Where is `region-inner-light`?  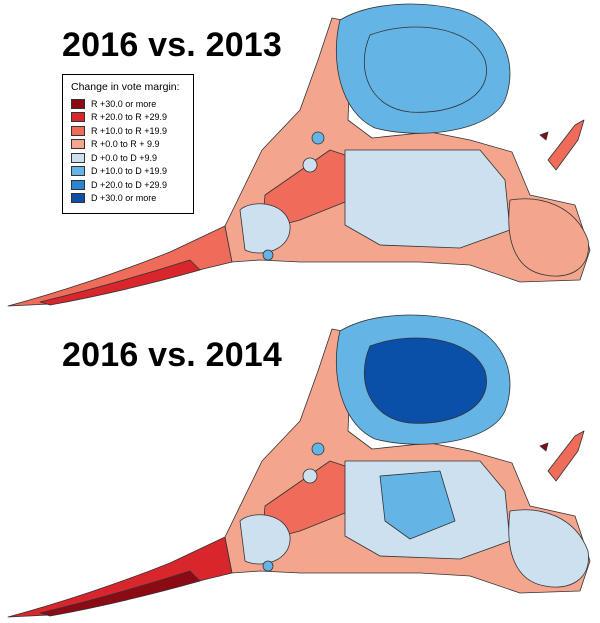
region-inner-light is located at coordinates (427, 199).